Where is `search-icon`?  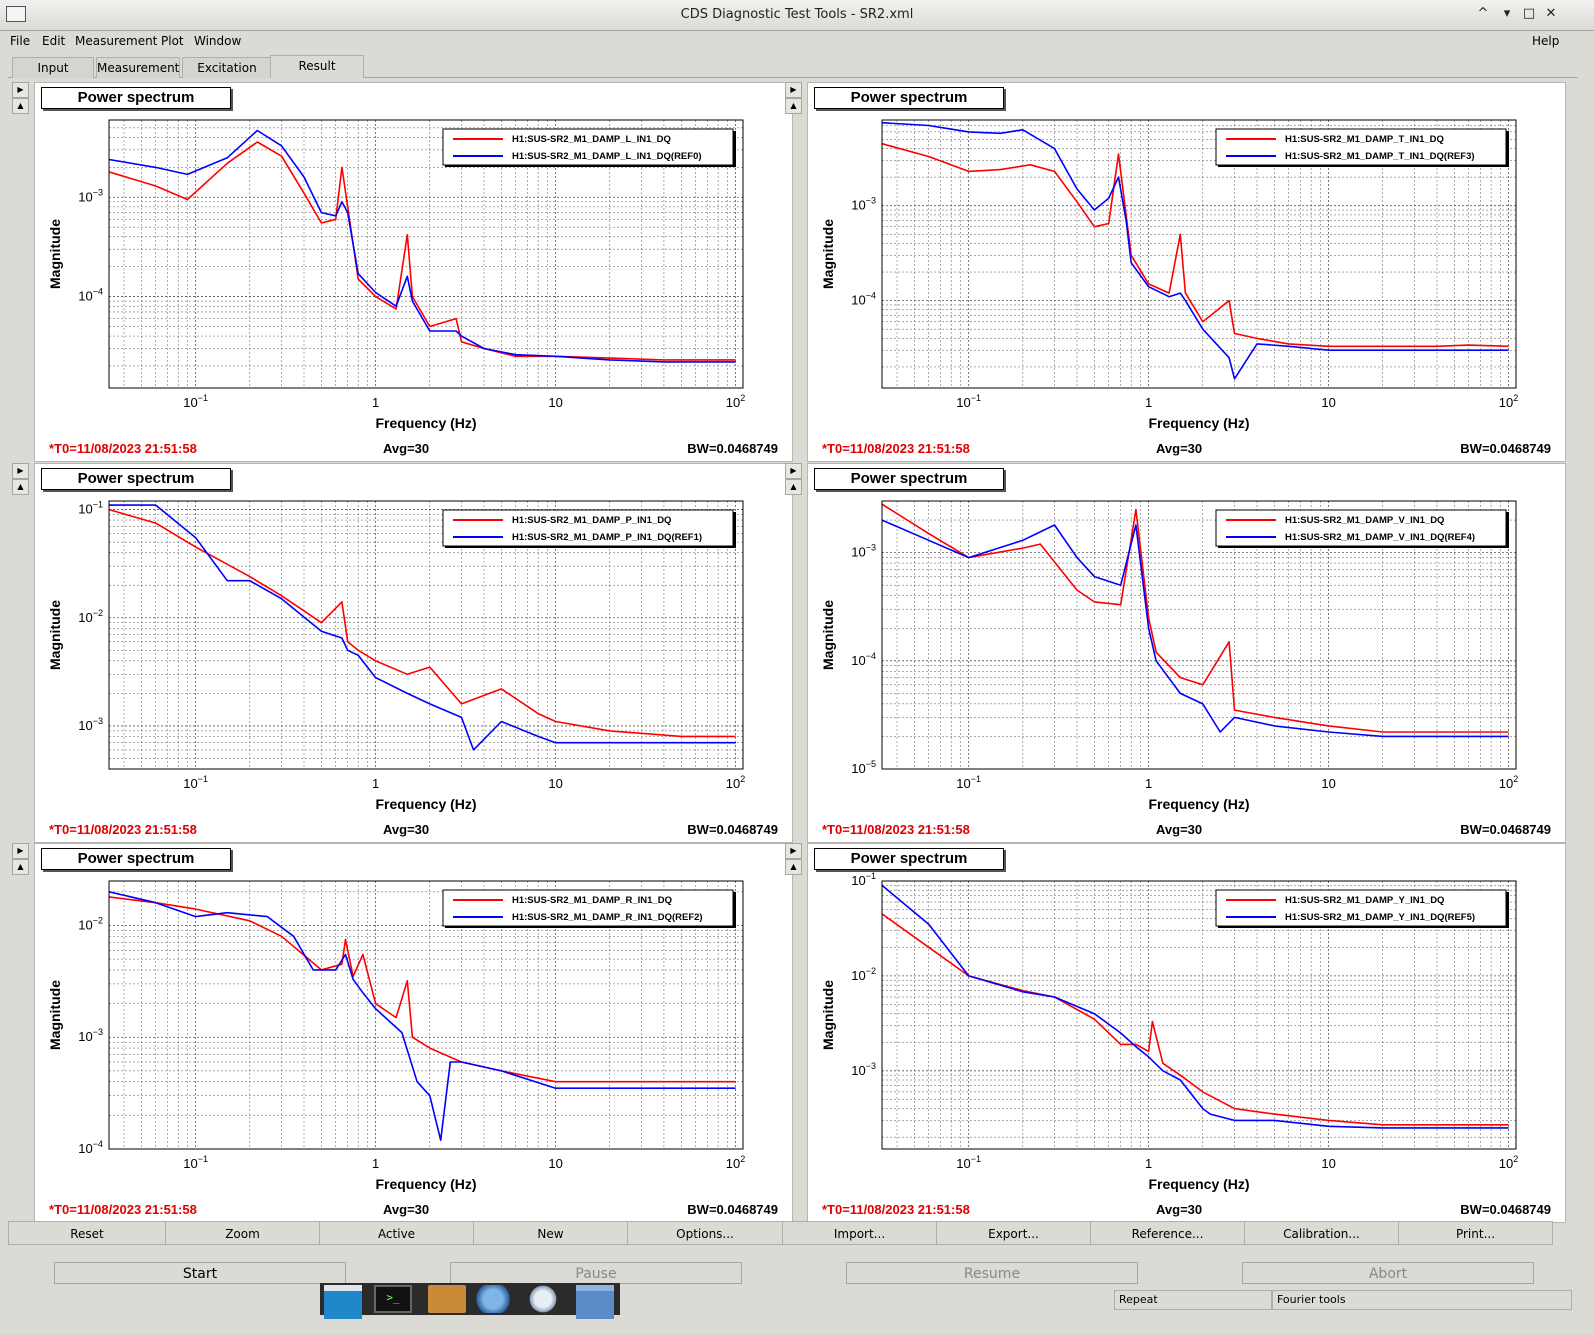 search-icon is located at coordinates (543, 1299).